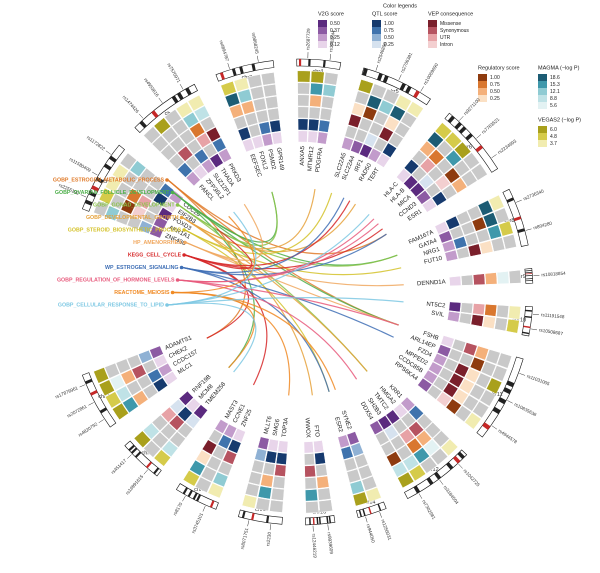 The image size is (600, 573). What do you see at coordinates (543, 225) in the screenshot?
I see `snp-label: rs804280` at bounding box center [543, 225].